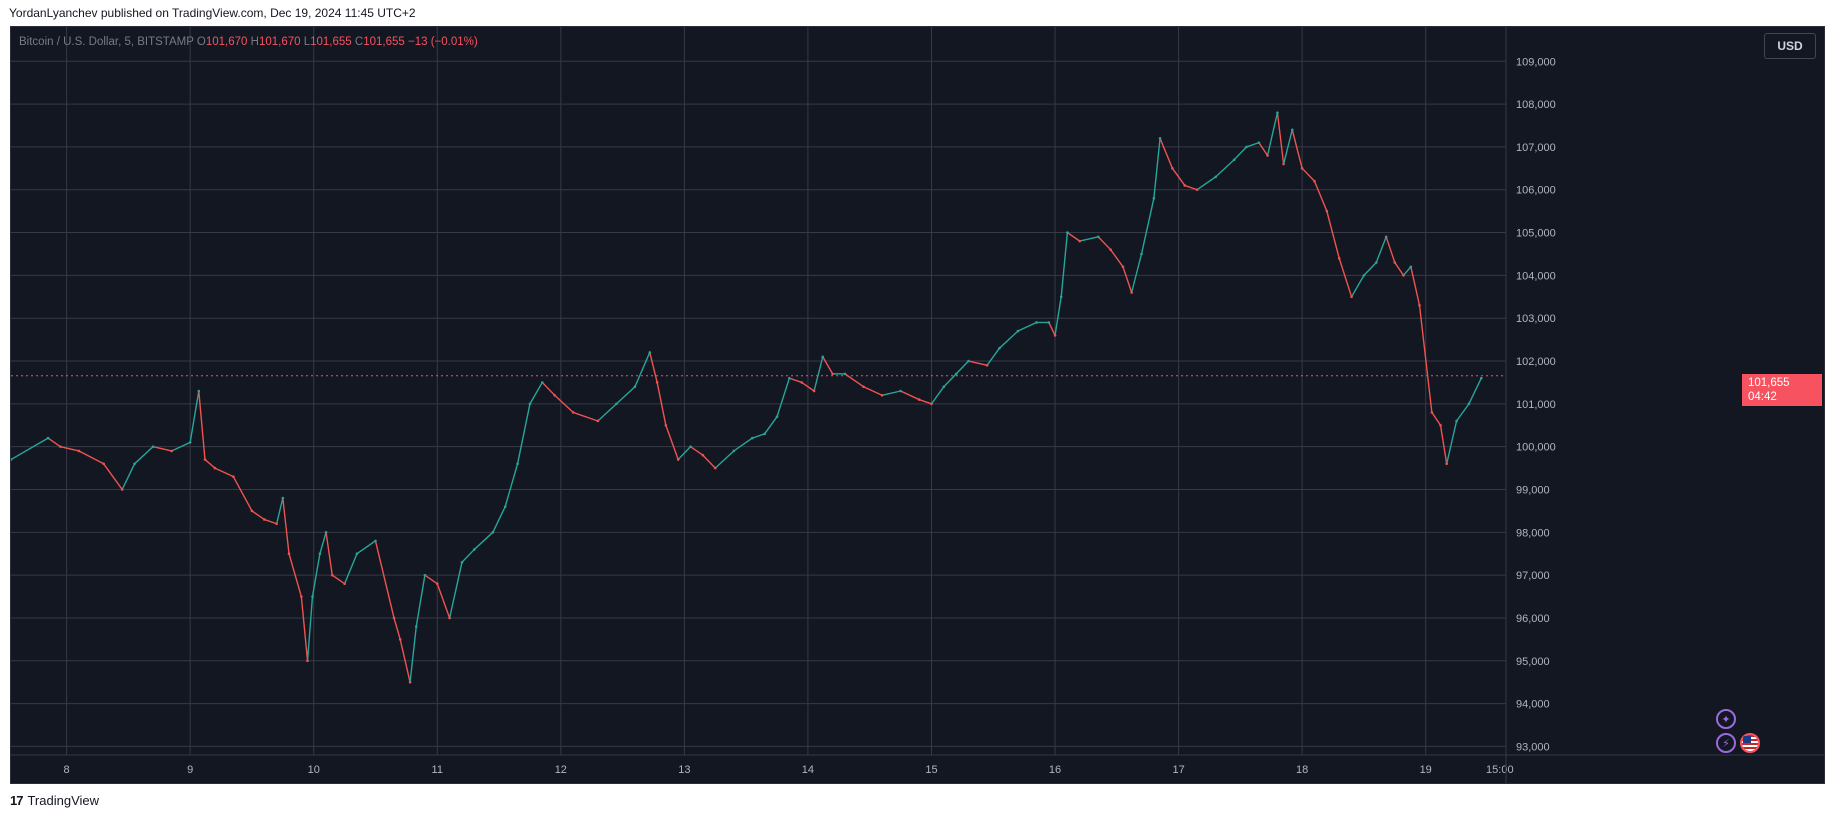  Describe the element at coordinates (437, 770) in the screenshot. I see `x-tick-label: 11` at that location.